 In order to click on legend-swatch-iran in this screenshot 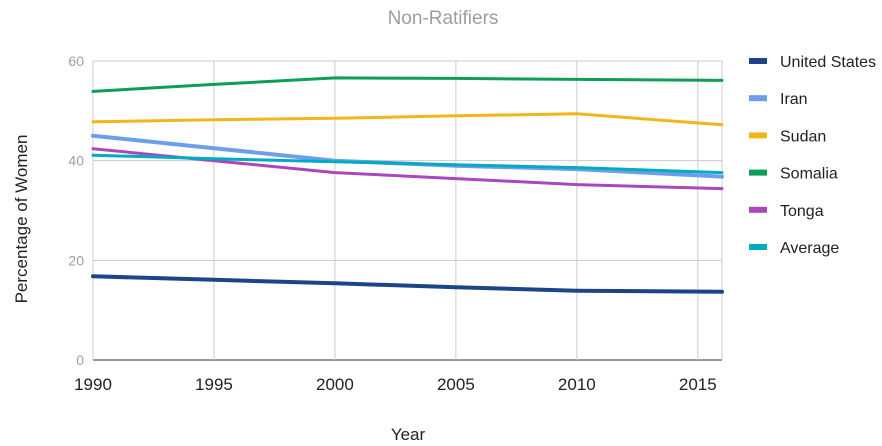, I will do `click(758, 98)`.